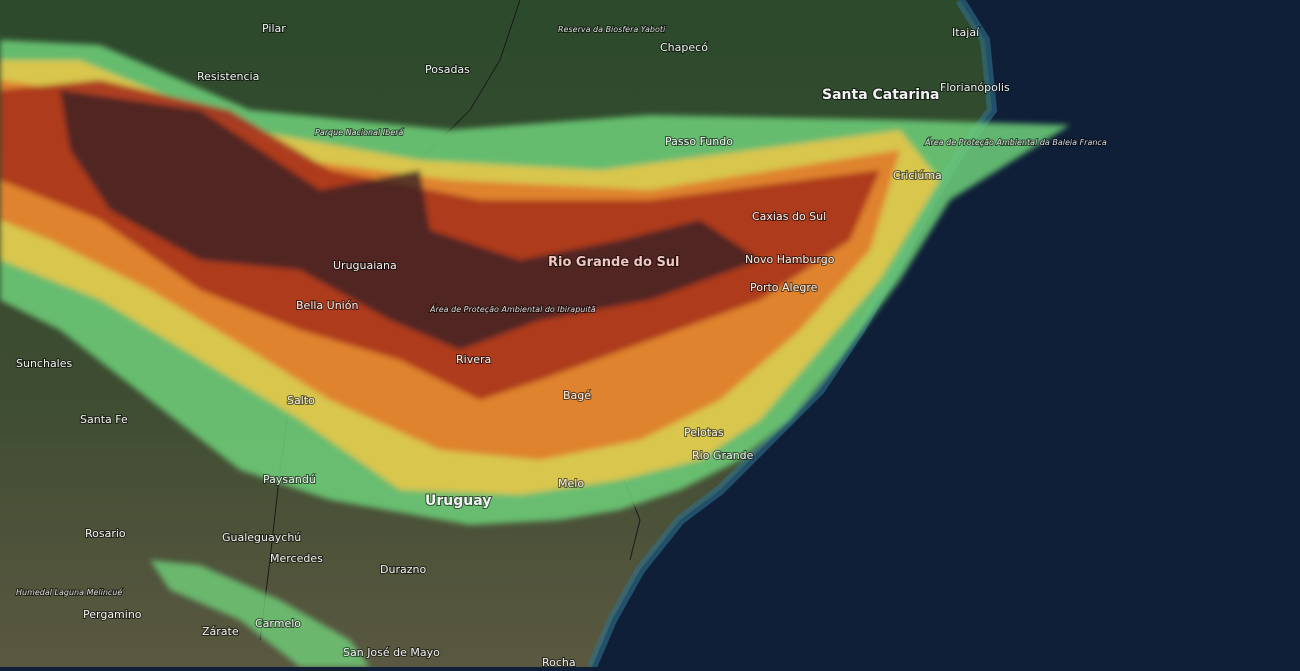 The width and height of the screenshot is (1300, 671). What do you see at coordinates (105, 533) in the screenshot?
I see `place-label: Rosario` at bounding box center [105, 533].